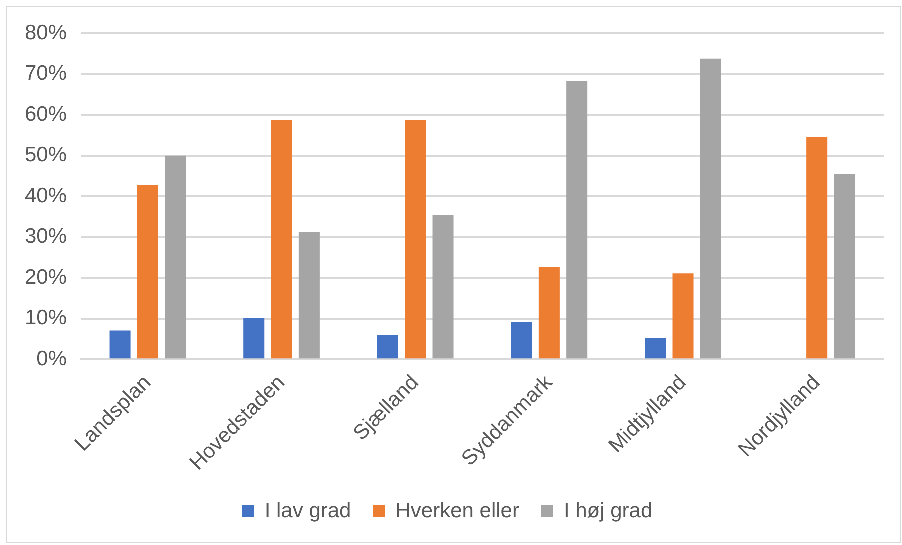 The width and height of the screenshot is (902, 545). What do you see at coordinates (46, 277) in the screenshot?
I see `y-tick-label: 20%` at bounding box center [46, 277].